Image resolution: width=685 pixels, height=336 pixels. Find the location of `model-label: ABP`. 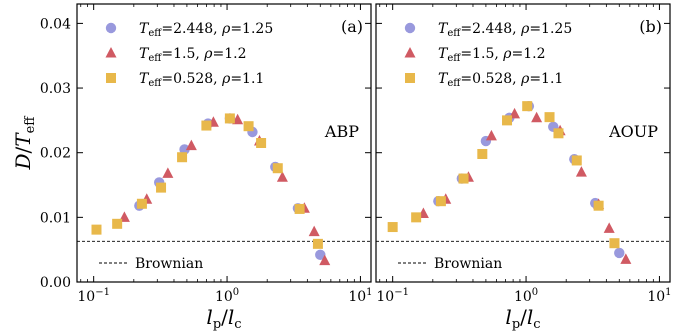

model-label: ABP is located at coordinates (341, 131).